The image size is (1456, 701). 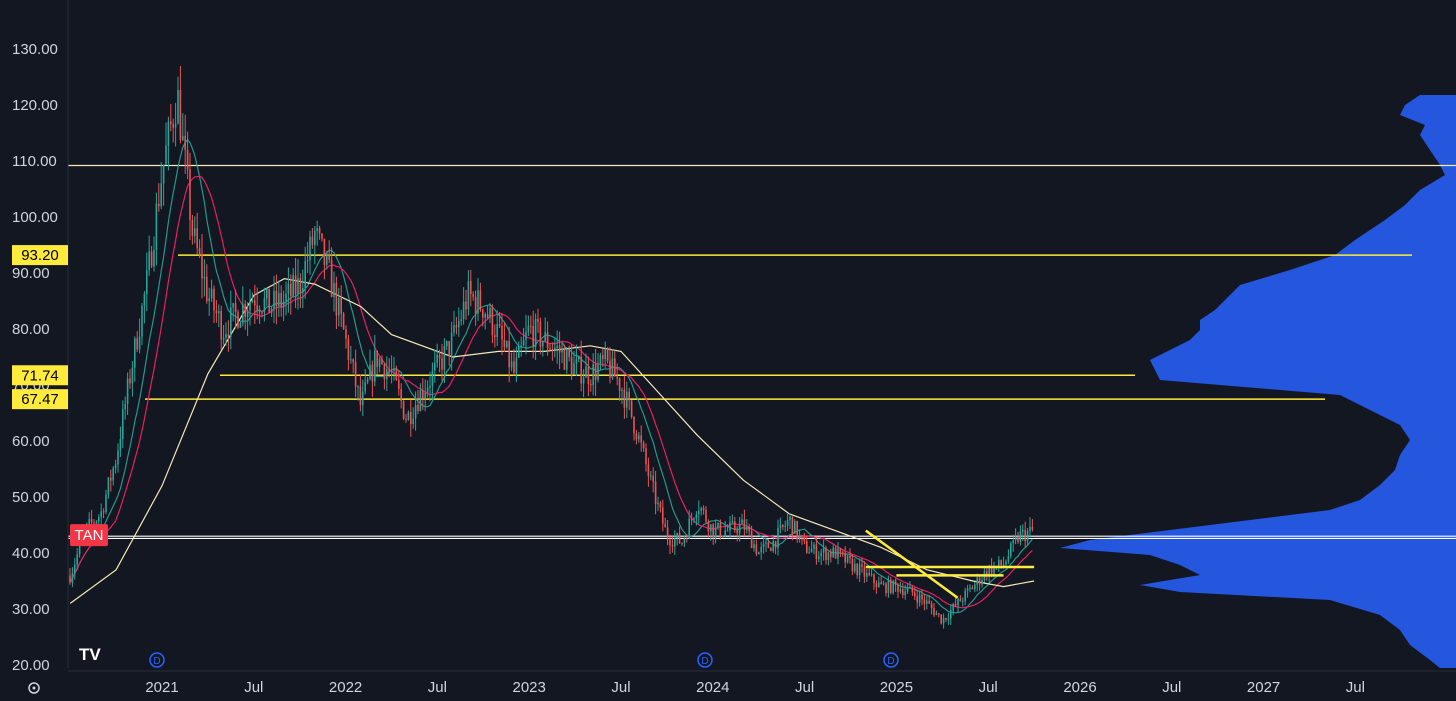 I want to click on x-tick-label: Jul, so click(x=437, y=687).